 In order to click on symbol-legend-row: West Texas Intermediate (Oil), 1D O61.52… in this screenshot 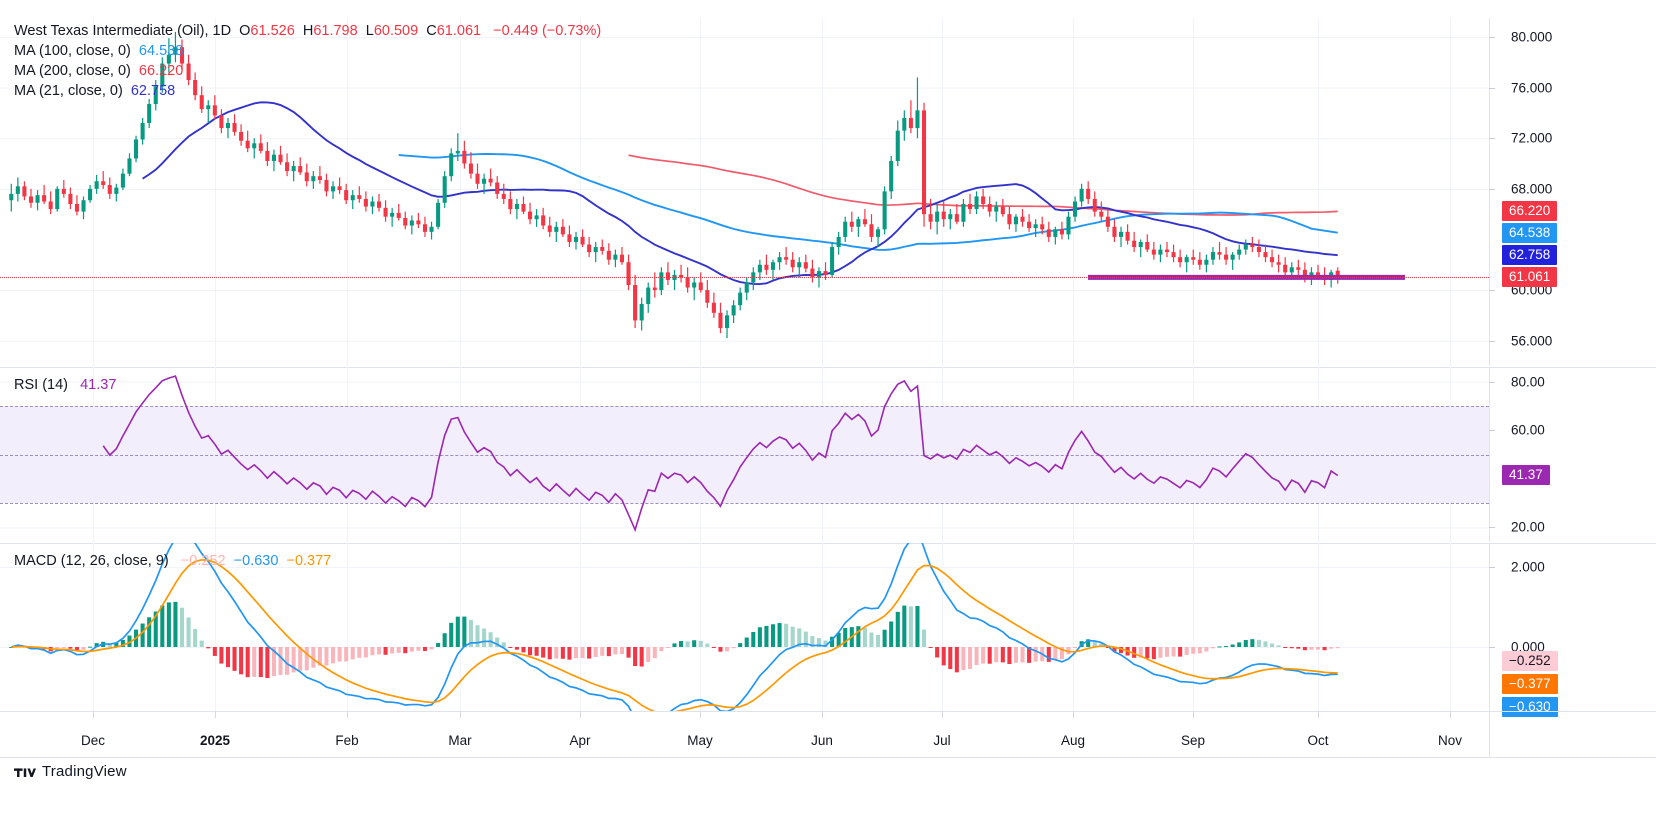, I will do `click(307, 31)`.